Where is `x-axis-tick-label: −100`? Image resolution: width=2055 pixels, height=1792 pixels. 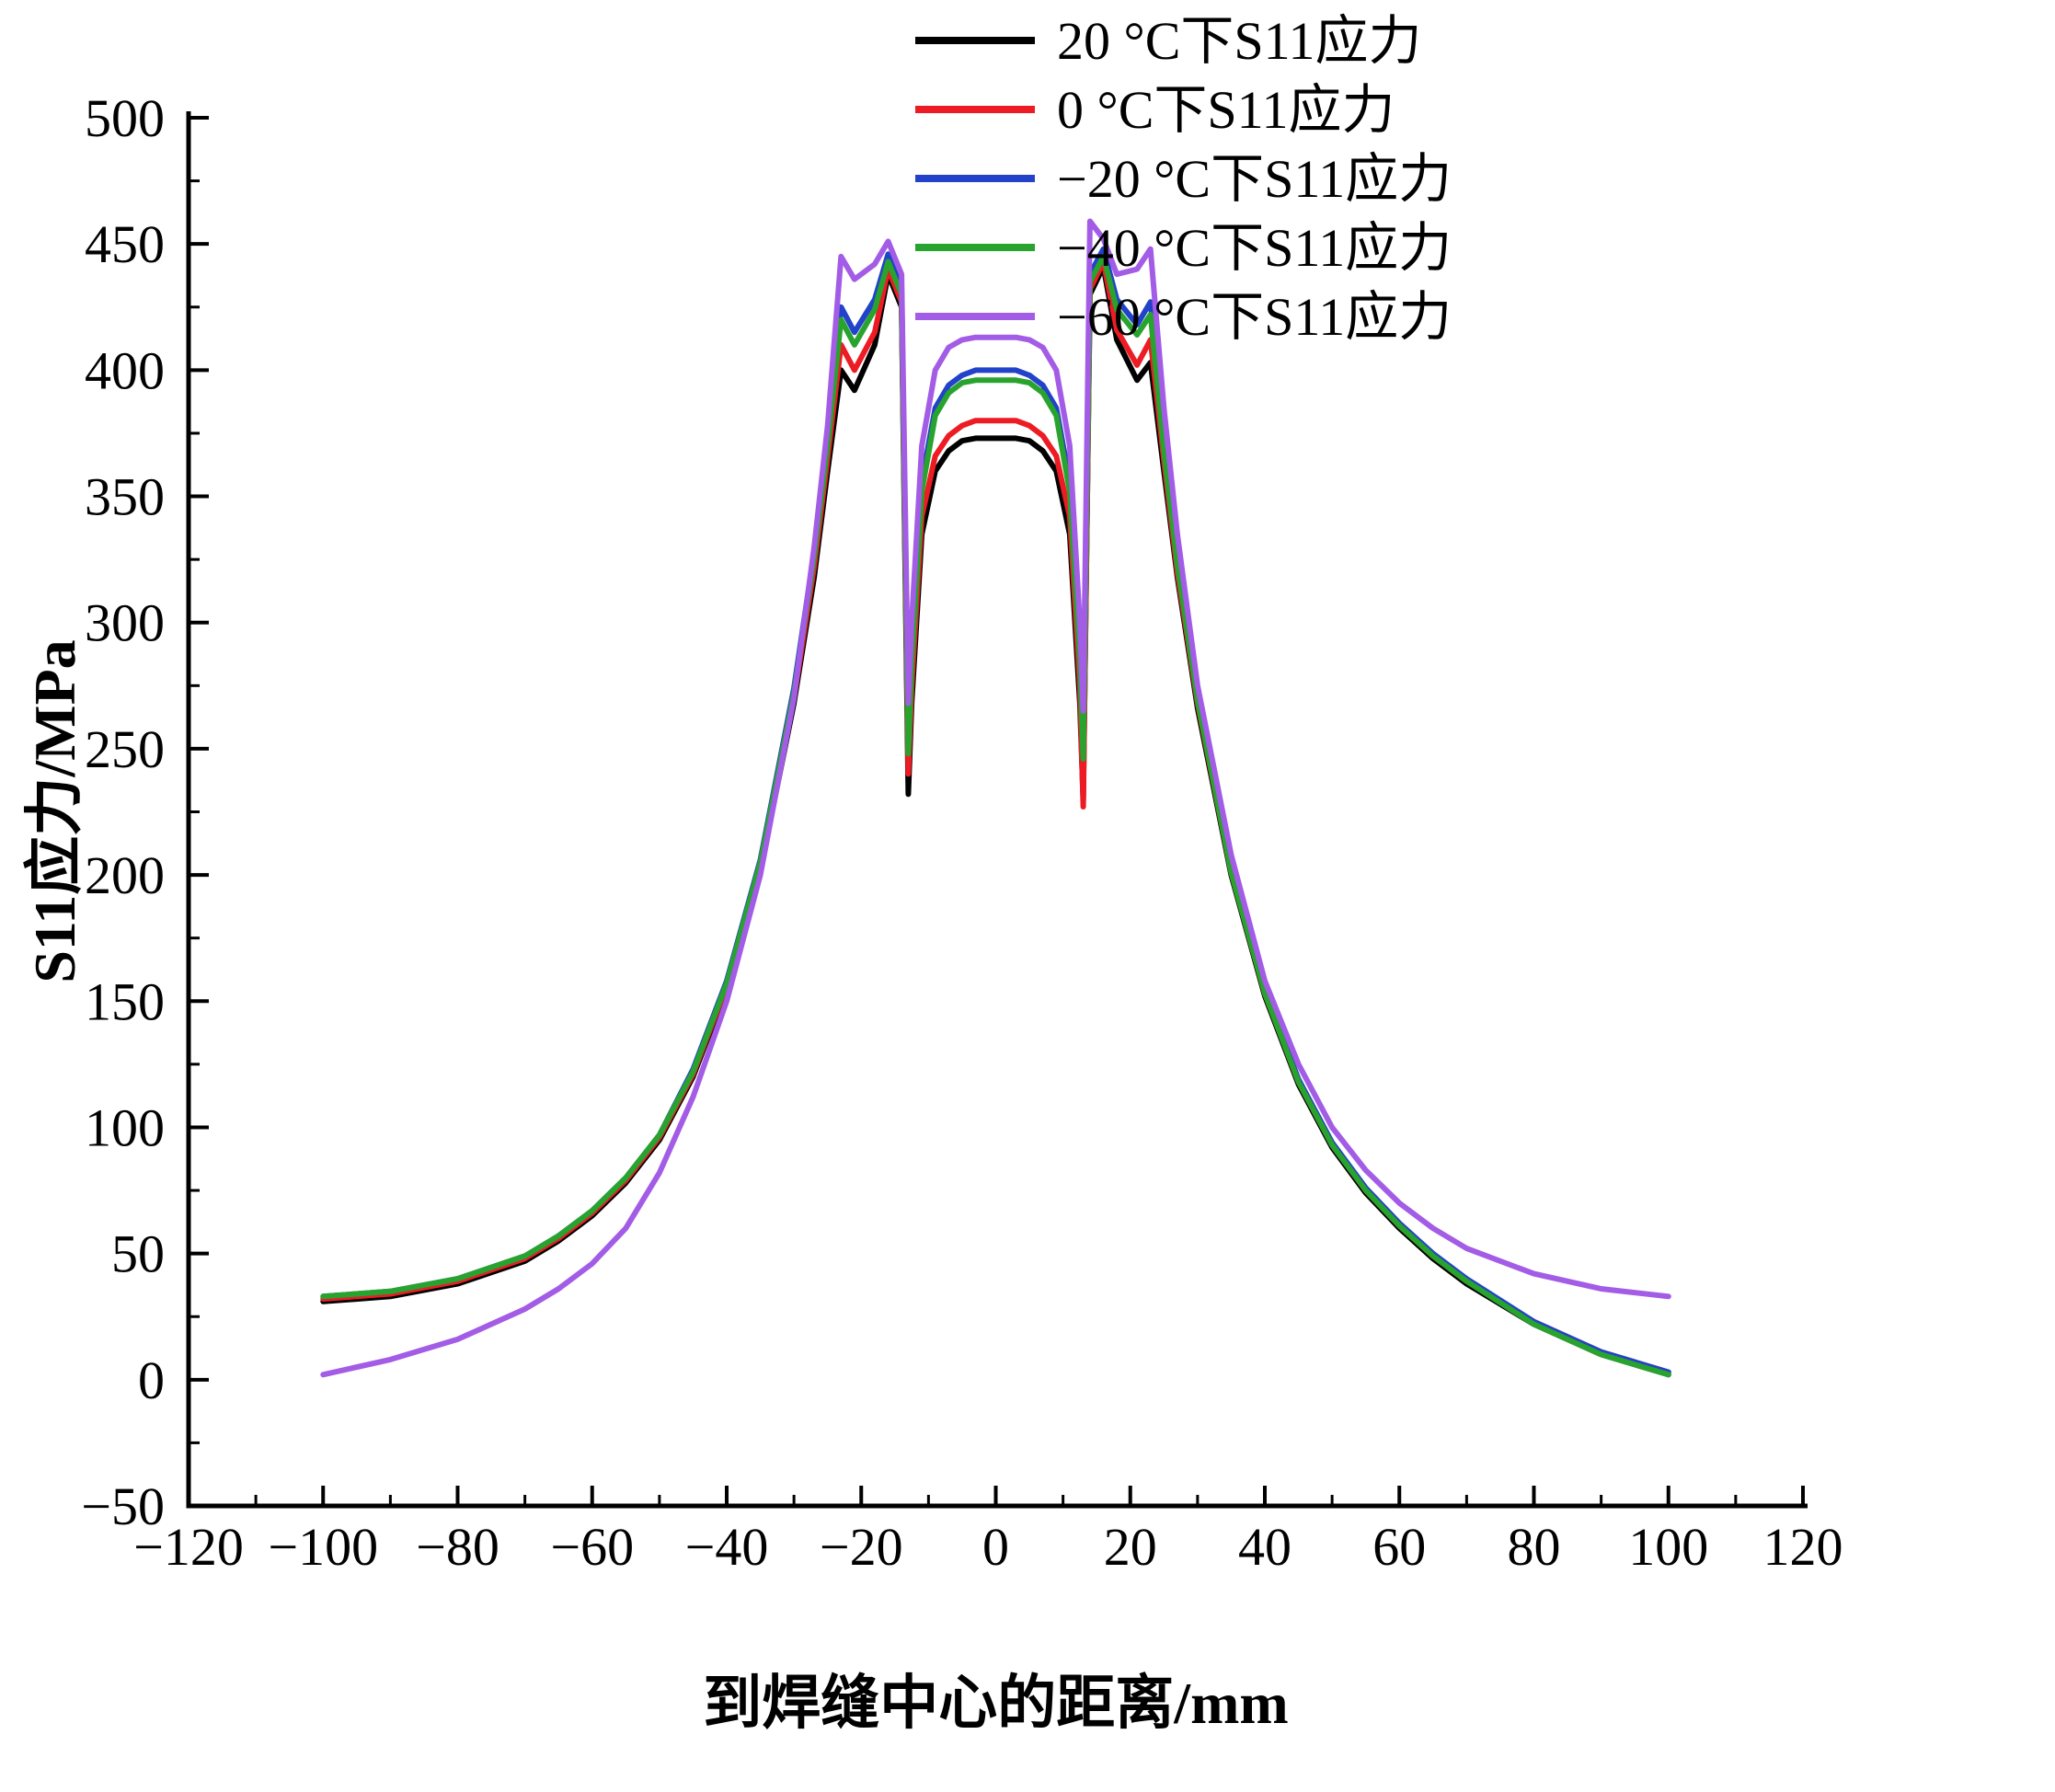 x-axis-tick-label: −100 is located at coordinates (323, 1547).